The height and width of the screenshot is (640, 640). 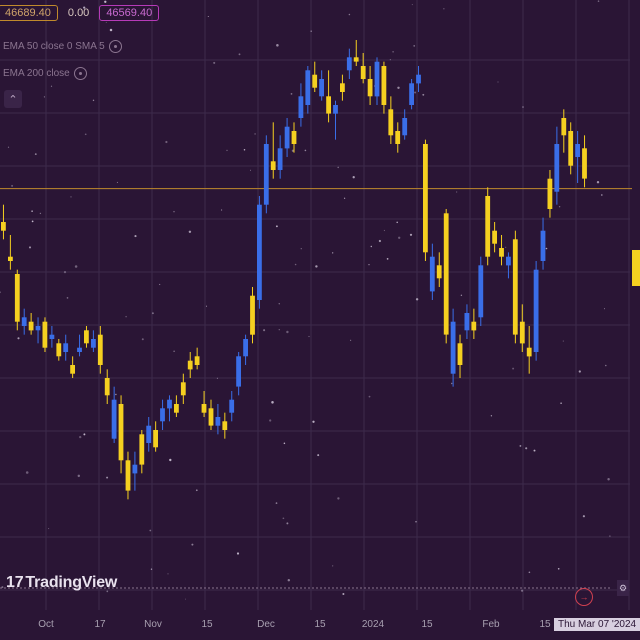 I want to click on time-axis-label: Oct, so click(x=46, y=624).